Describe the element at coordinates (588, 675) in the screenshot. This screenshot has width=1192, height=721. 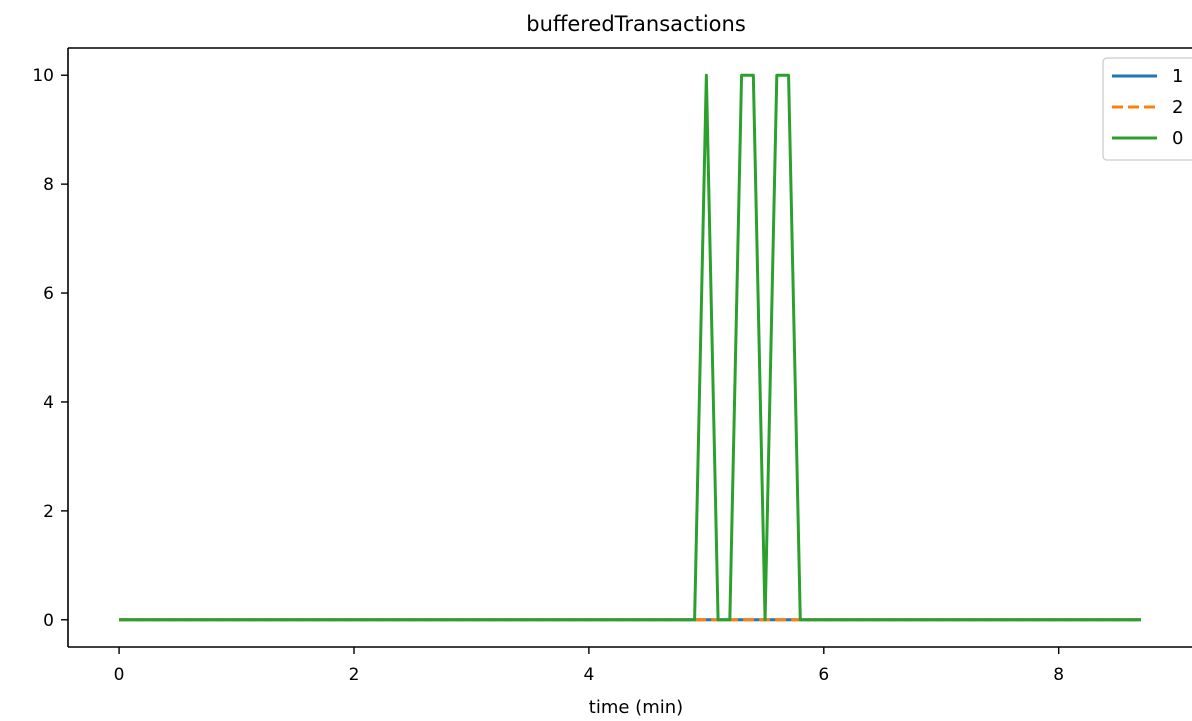
I see `x-tick-label: 4` at that location.